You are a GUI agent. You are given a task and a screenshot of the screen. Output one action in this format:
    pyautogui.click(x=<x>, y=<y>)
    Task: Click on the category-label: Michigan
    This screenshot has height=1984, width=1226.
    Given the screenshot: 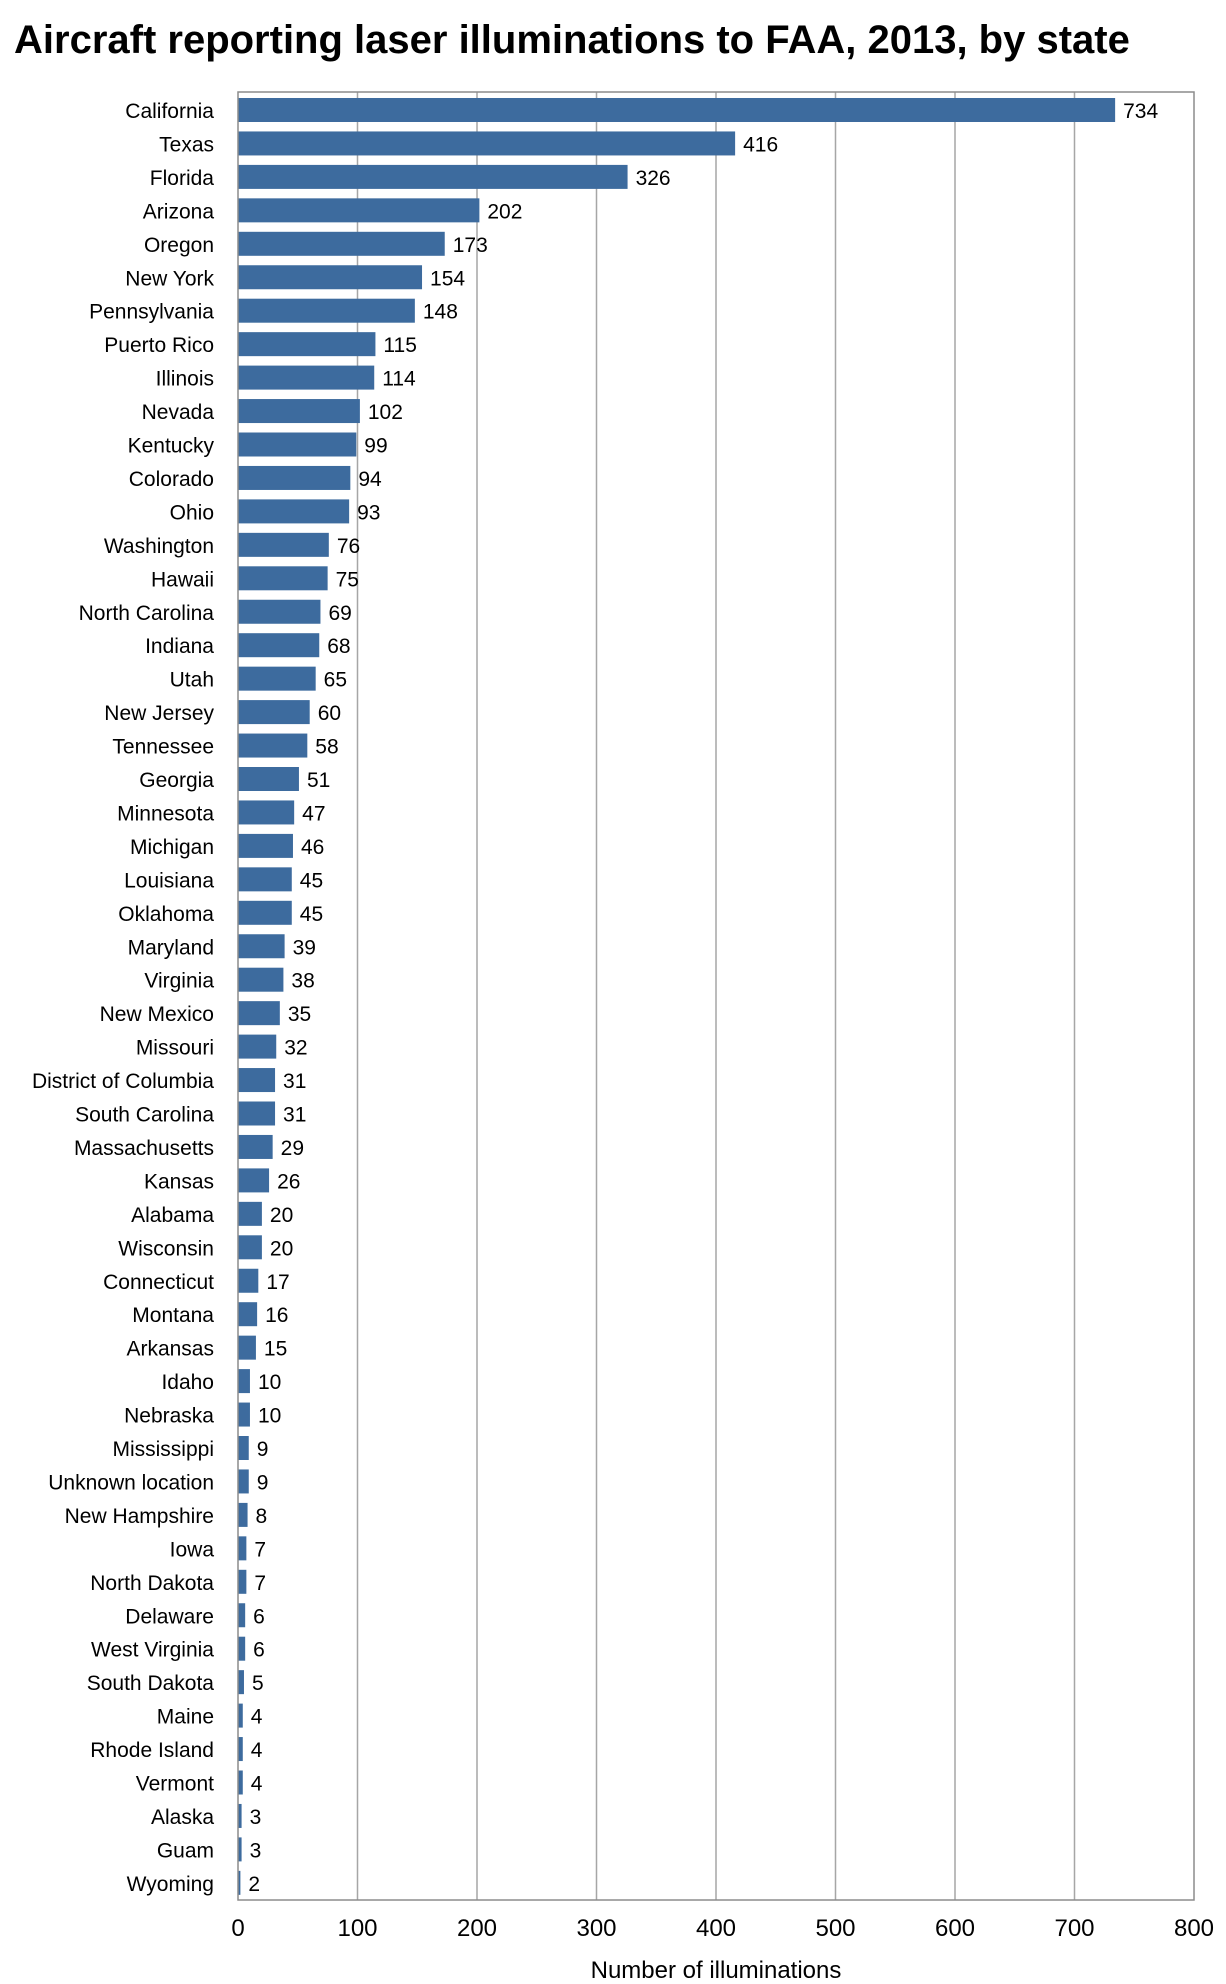 What is the action you would take?
    pyautogui.click(x=172, y=847)
    